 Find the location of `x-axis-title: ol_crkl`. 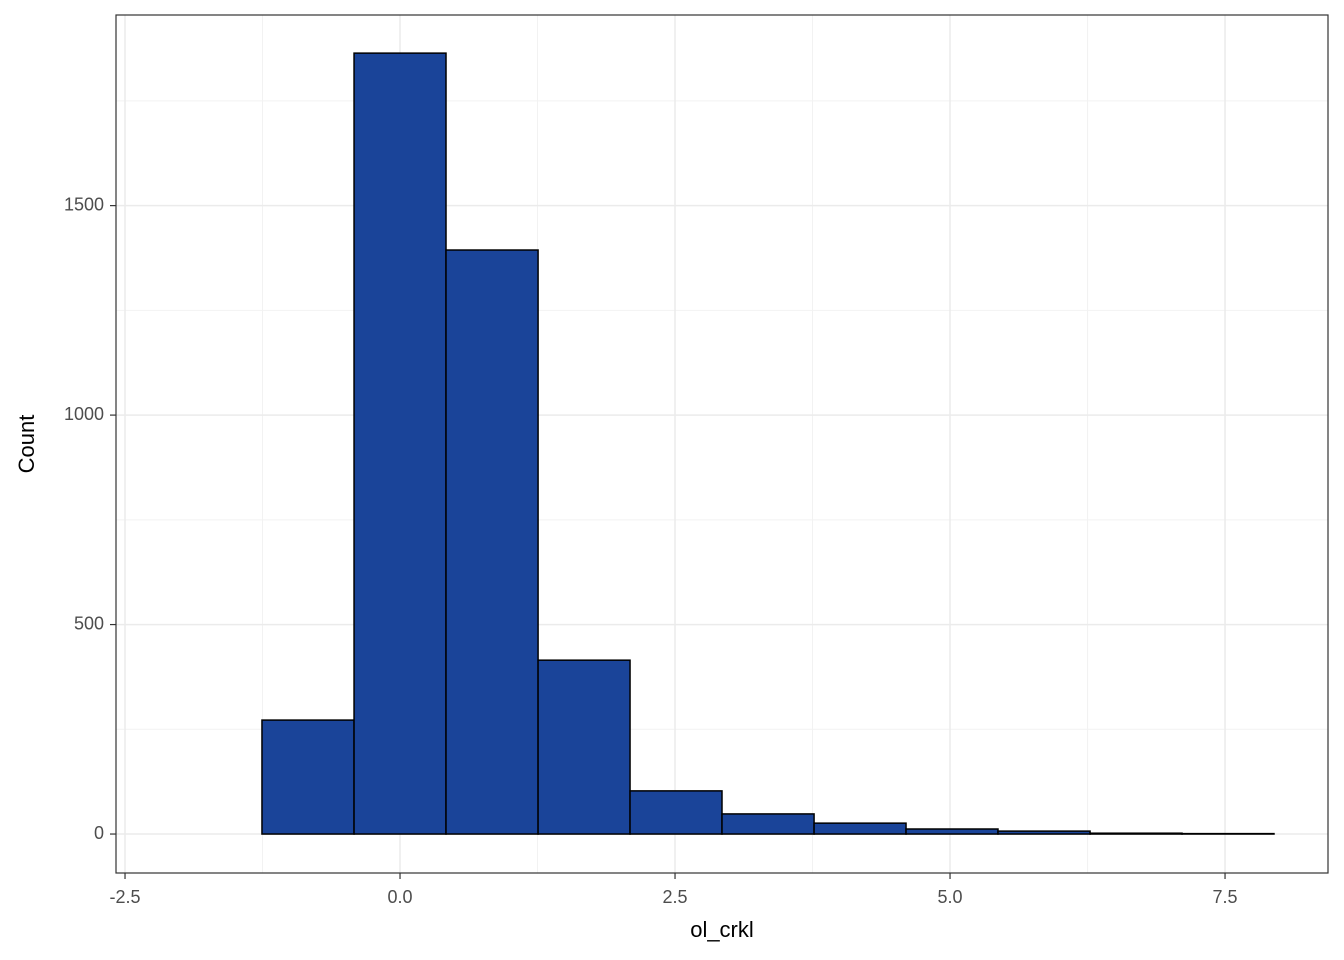

x-axis-title: ol_crkl is located at coordinates (722, 929).